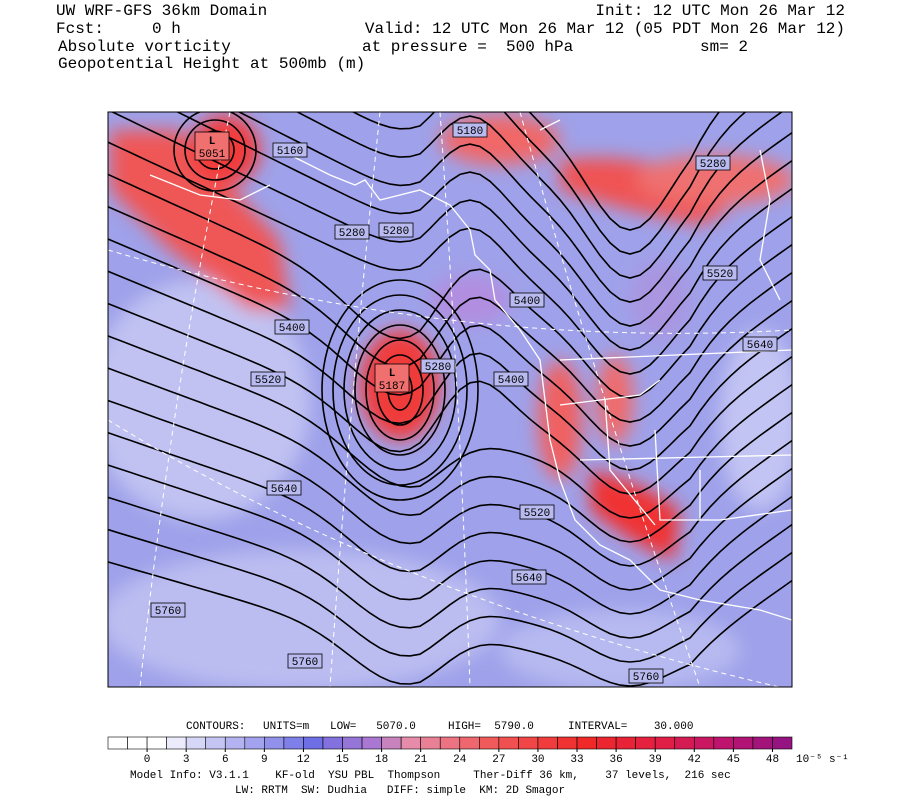 The height and width of the screenshot is (800, 900). Describe the element at coordinates (537, 760) in the screenshot. I see `colorbar-tick-label: 30` at that location.